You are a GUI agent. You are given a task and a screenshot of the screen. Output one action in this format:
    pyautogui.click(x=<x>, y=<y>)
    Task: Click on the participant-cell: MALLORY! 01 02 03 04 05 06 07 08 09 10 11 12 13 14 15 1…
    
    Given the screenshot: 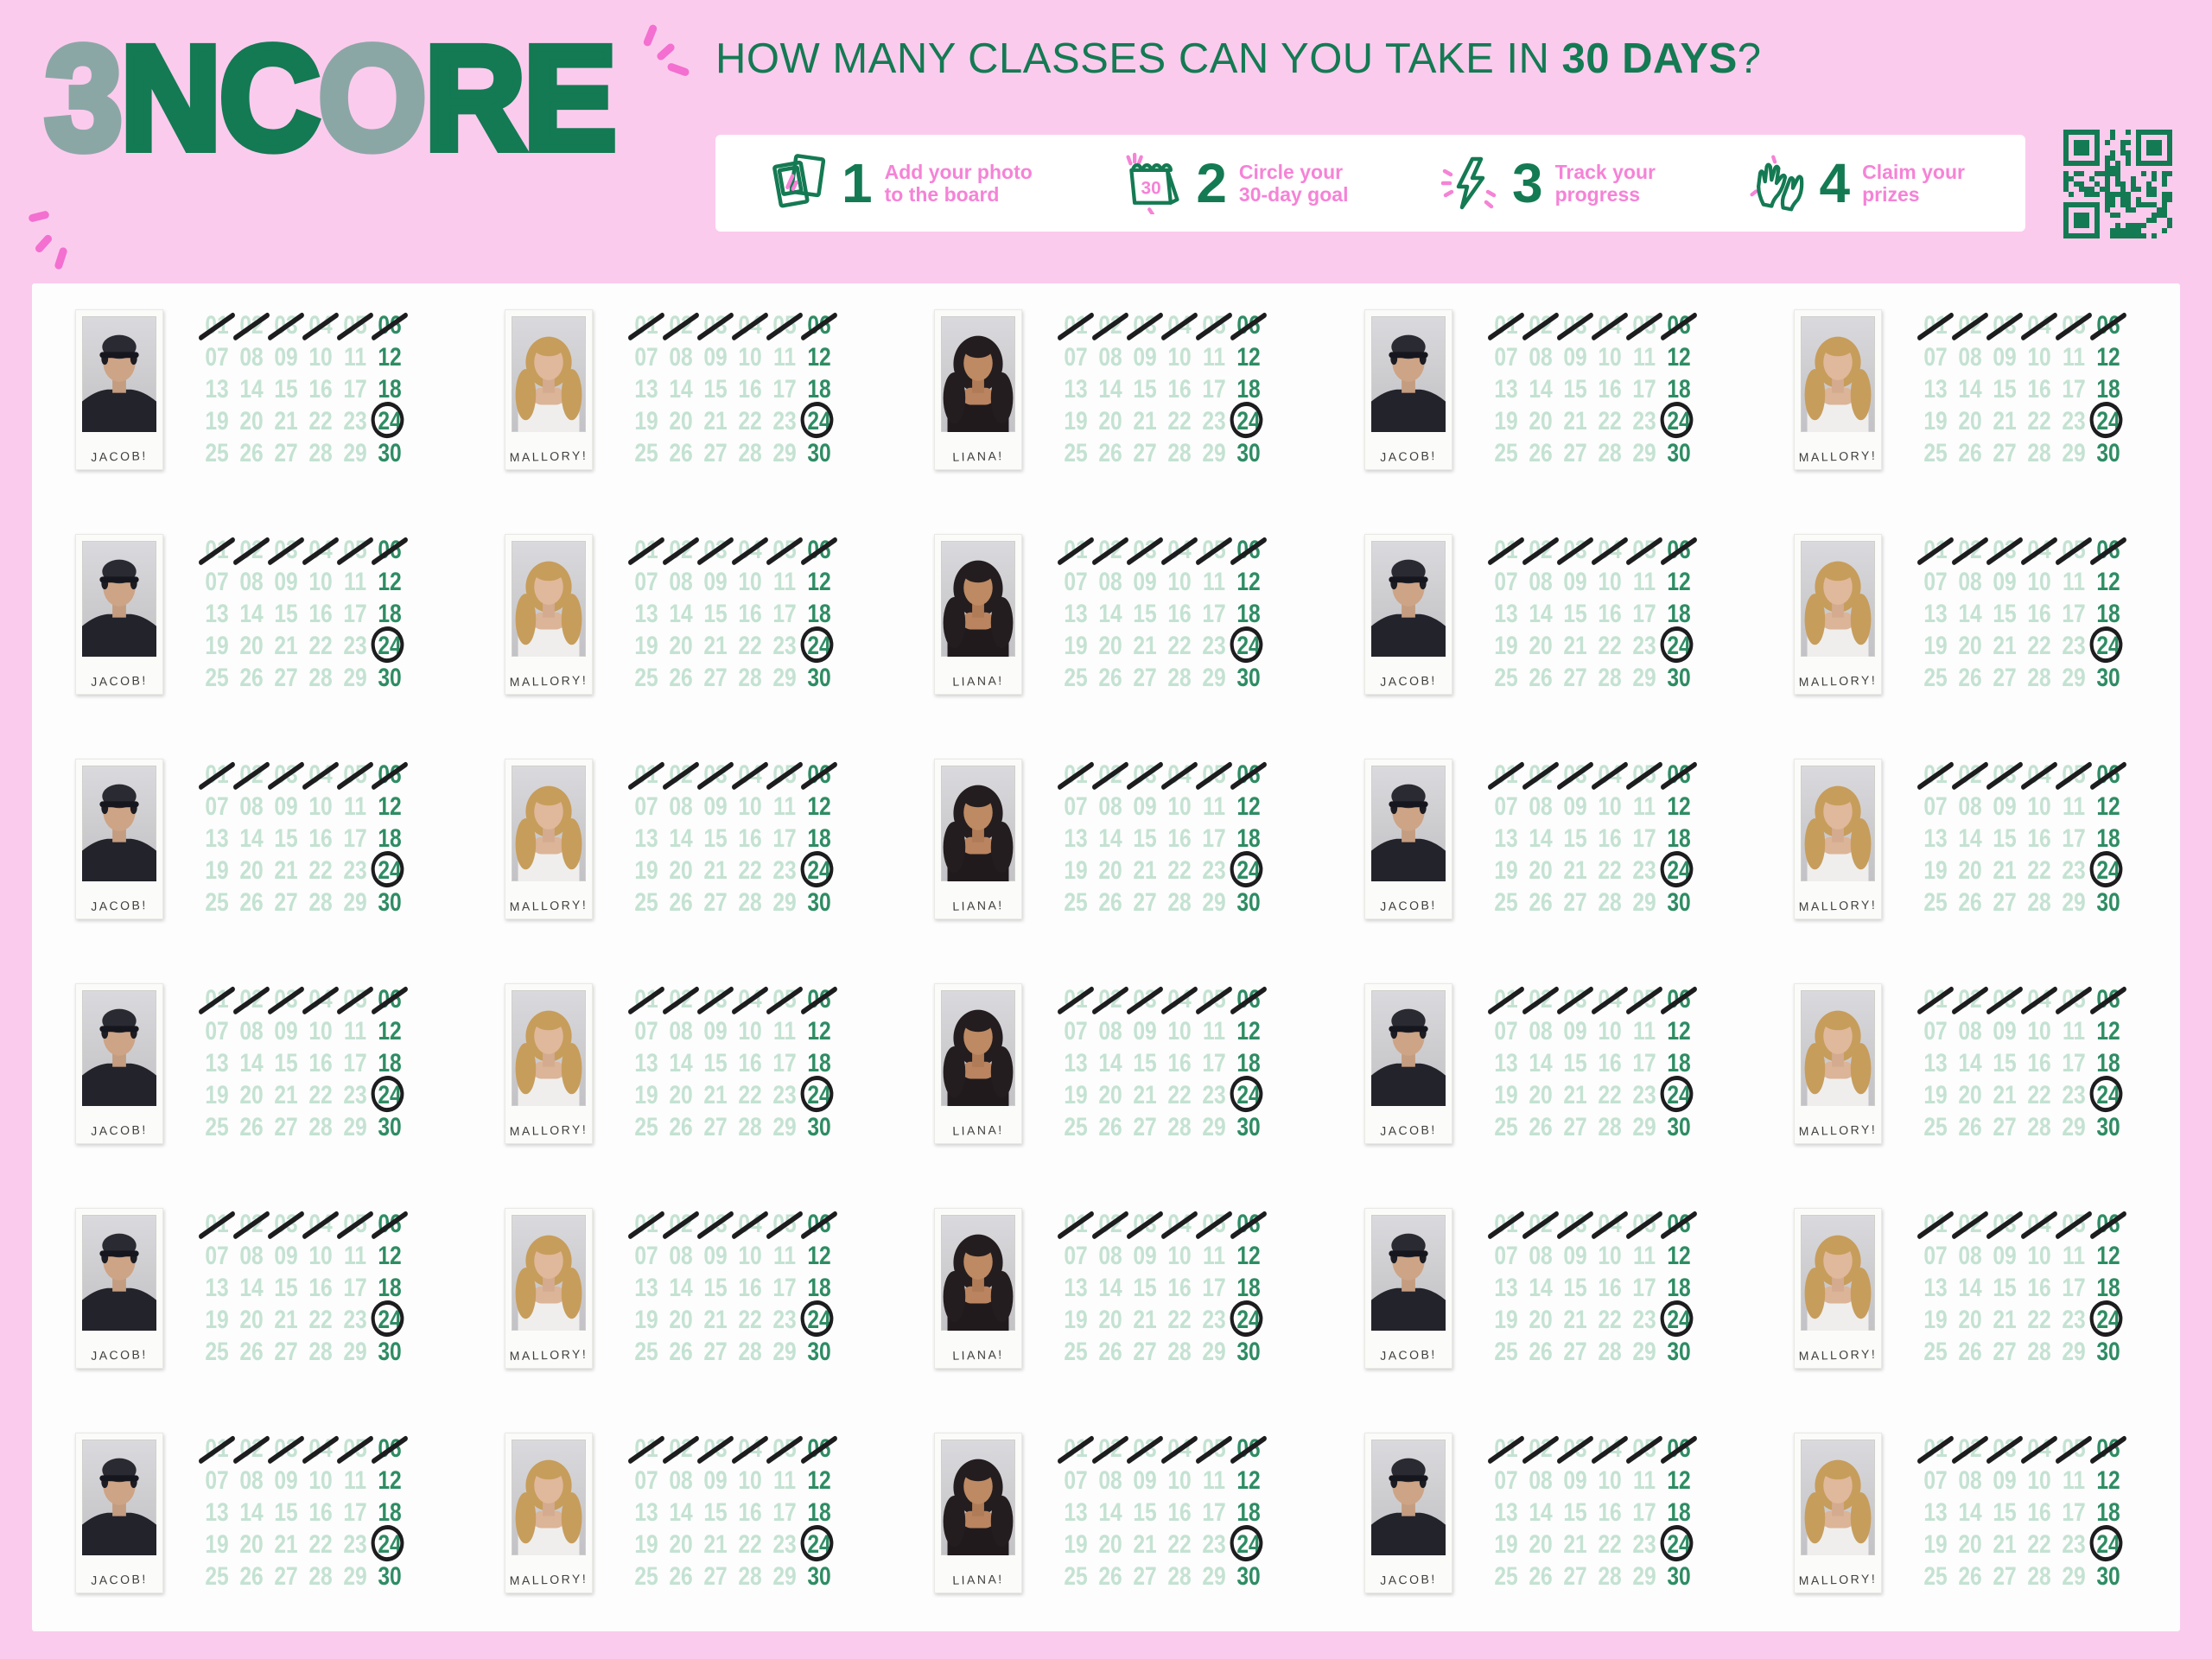 What is the action you would take?
    pyautogui.click(x=1965, y=1069)
    